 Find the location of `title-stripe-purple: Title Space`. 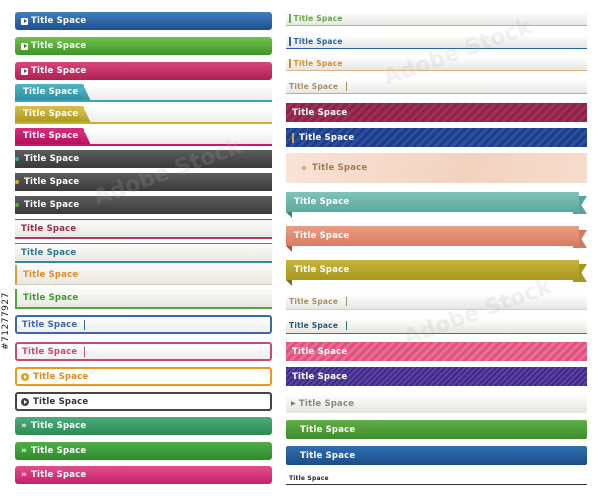

title-stripe-purple: Title Space is located at coordinates (436, 376).